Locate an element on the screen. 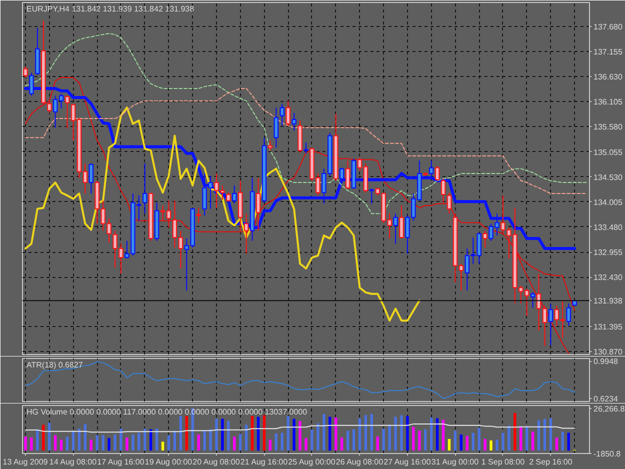 The width and height of the screenshot is (625, 469). ref-line-label: 131.938 is located at coordinates (608, 301).